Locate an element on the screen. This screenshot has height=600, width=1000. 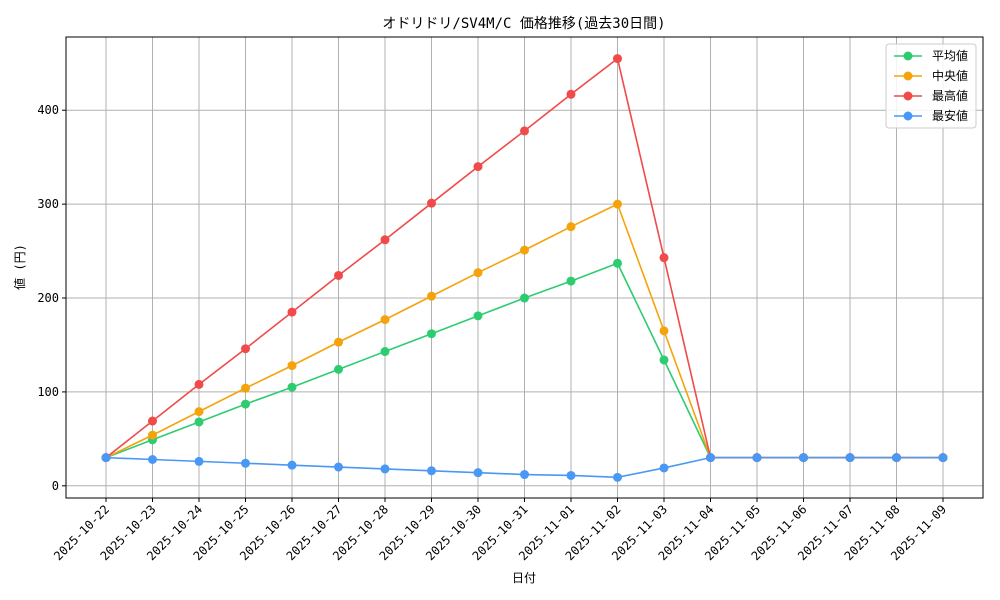
chart-title: オドリドリ/SV4M/C 価格推移(過去30日間) is located at coordinates (523, 24).